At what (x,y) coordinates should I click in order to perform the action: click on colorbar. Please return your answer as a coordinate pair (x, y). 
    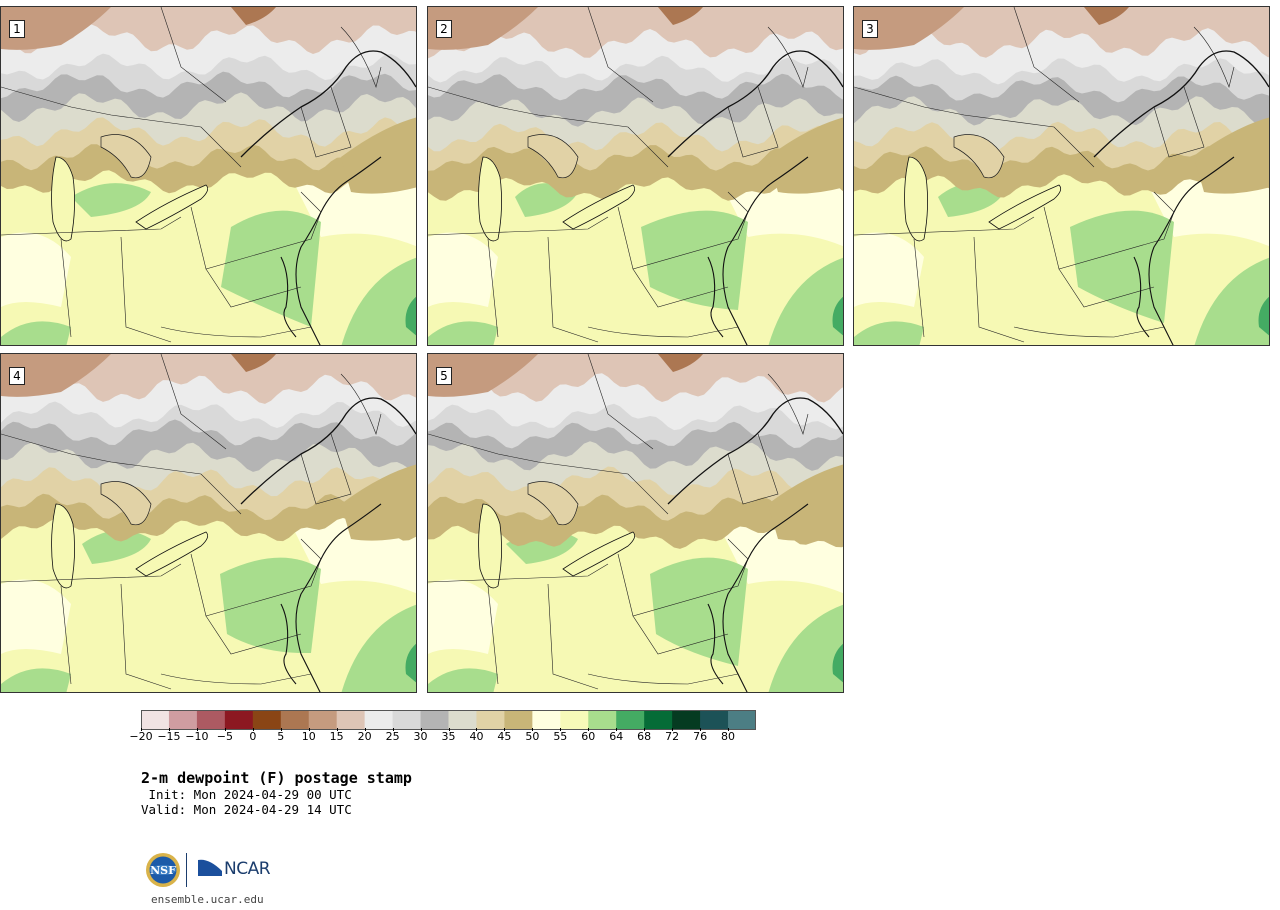
    Looking at the image, I should click on (448, 720).